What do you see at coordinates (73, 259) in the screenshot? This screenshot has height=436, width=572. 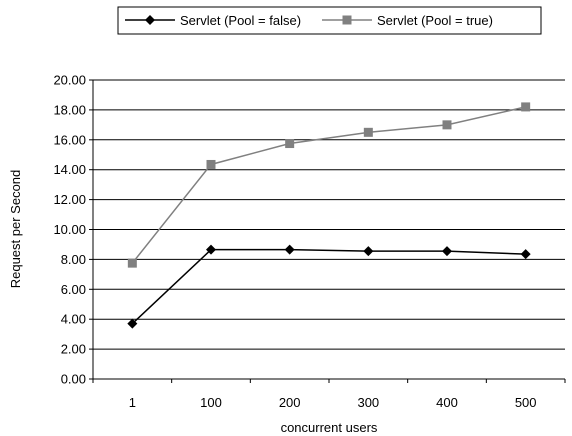 I see `y-tick-label: 8.00` at bounding box center [73, 259].